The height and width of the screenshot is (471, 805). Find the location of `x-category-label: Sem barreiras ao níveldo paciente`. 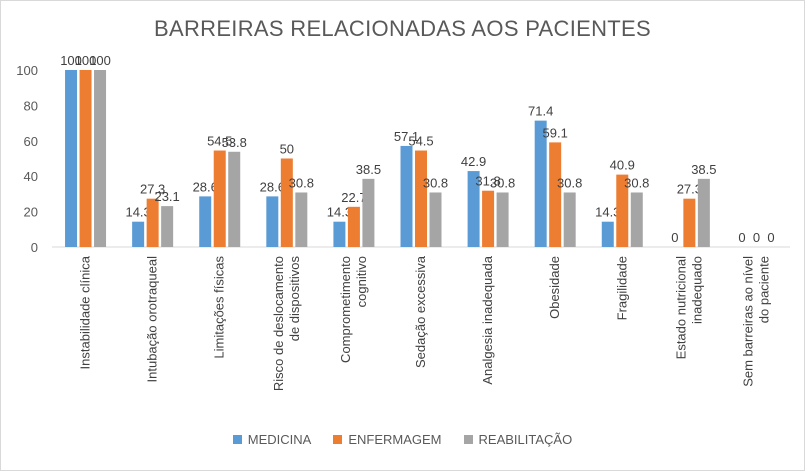

x-category-label: Sem barreiras ao níveldo paciente is located at coordinates (755, 321).